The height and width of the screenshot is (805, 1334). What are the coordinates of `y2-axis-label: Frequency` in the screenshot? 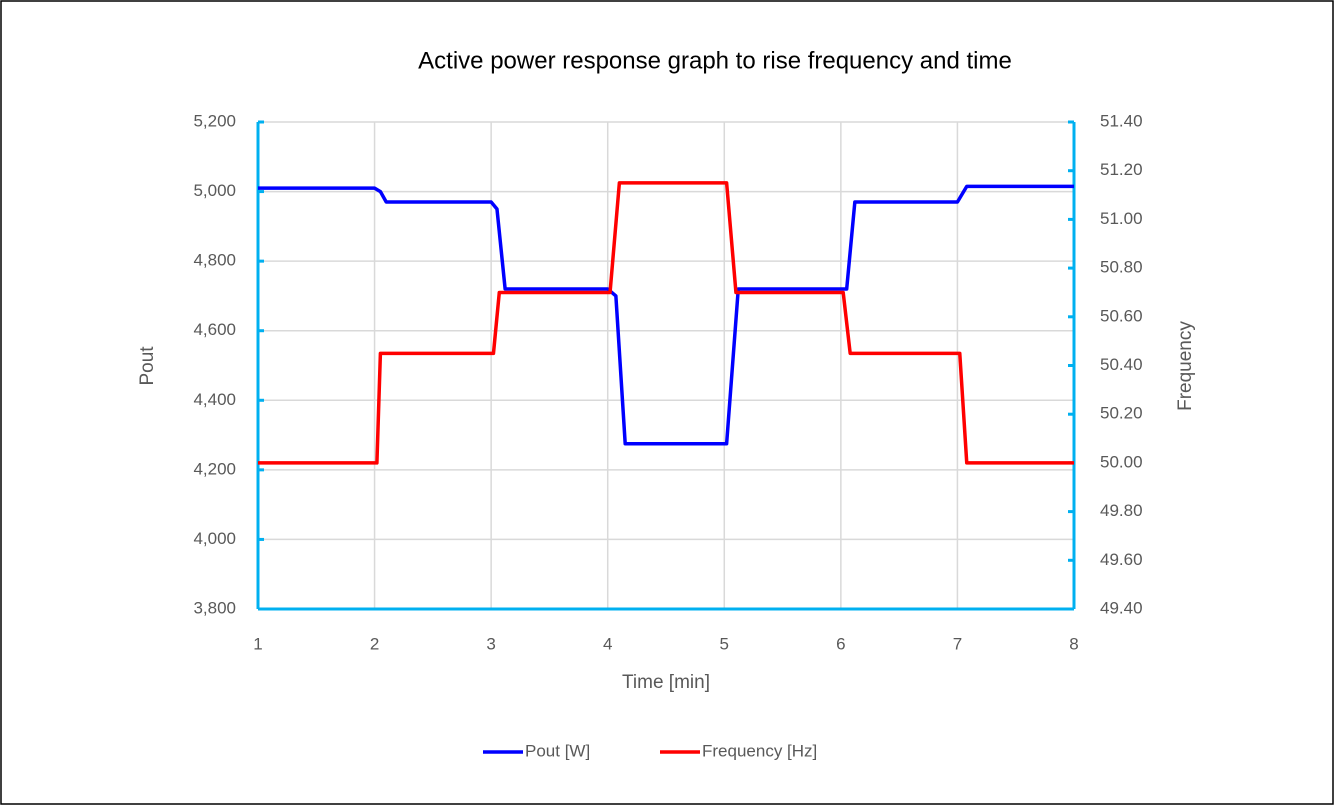 It's located at (1185, 366).